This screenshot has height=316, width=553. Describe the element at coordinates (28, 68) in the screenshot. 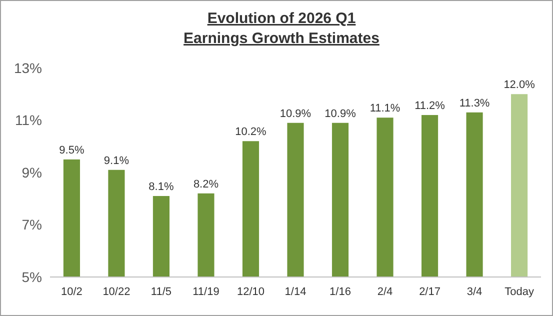

I see `y-tick-label: 13%` at that location.